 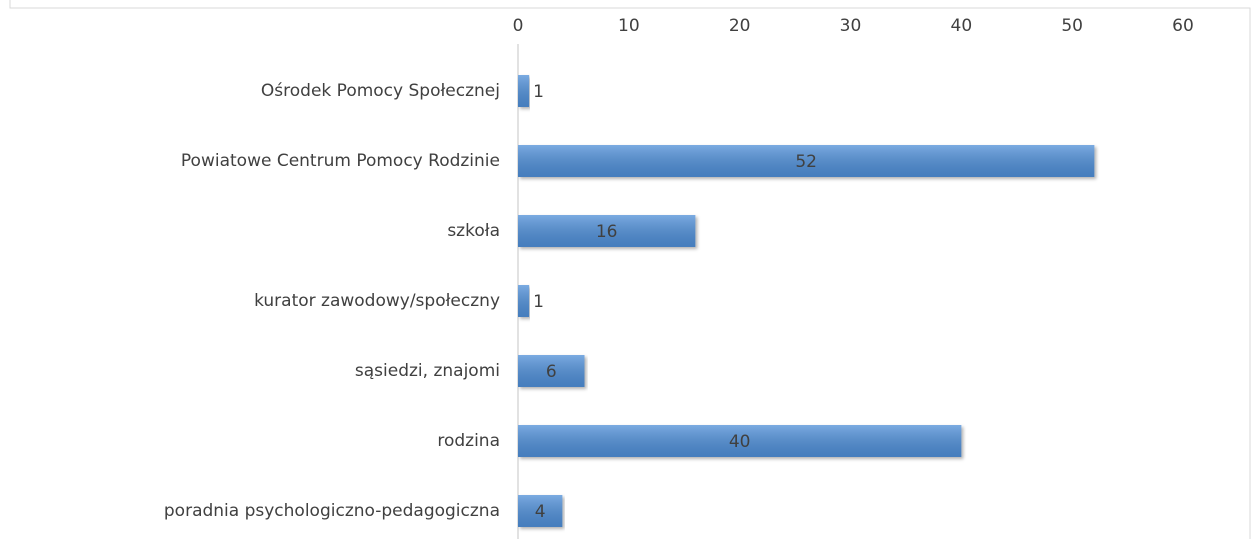 What do you see at coordinates (427, 371) in the screenshot?
I see `y-tick-label: sąsiedzi, znajomi` at bounding box center [427, 371].